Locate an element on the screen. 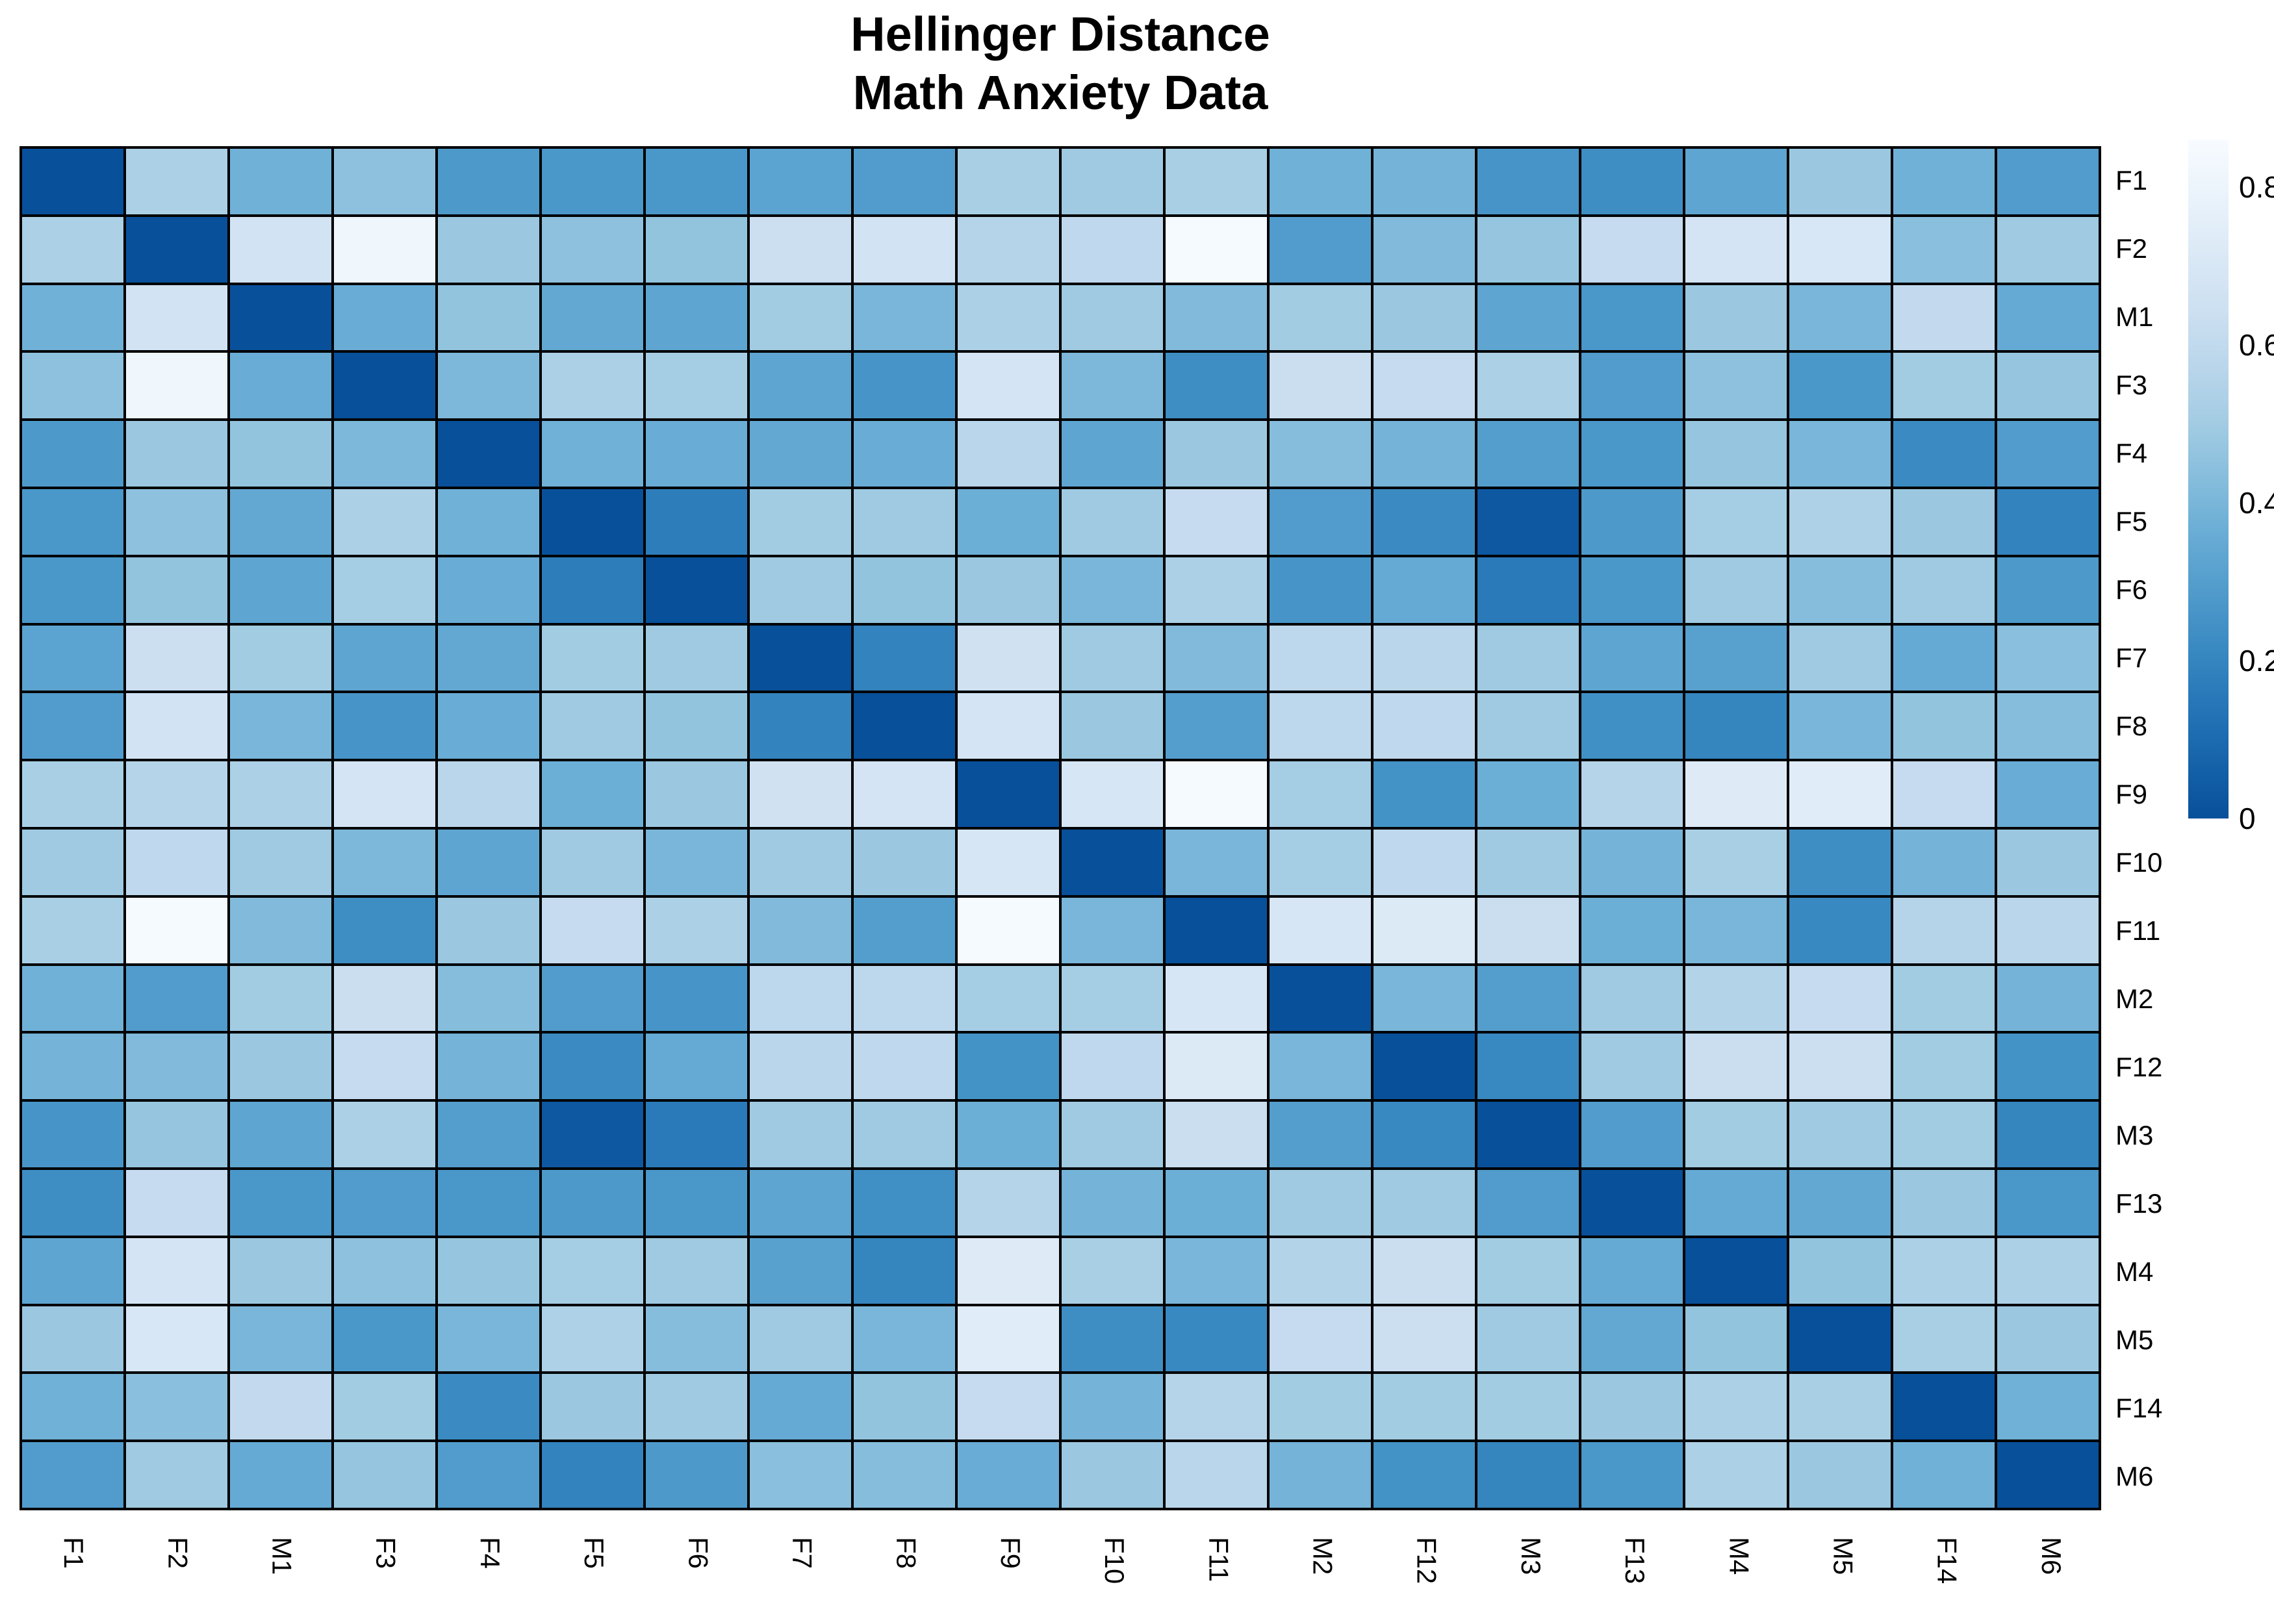  col-label-m4: M4 is located at coordinates (1739, 1556).